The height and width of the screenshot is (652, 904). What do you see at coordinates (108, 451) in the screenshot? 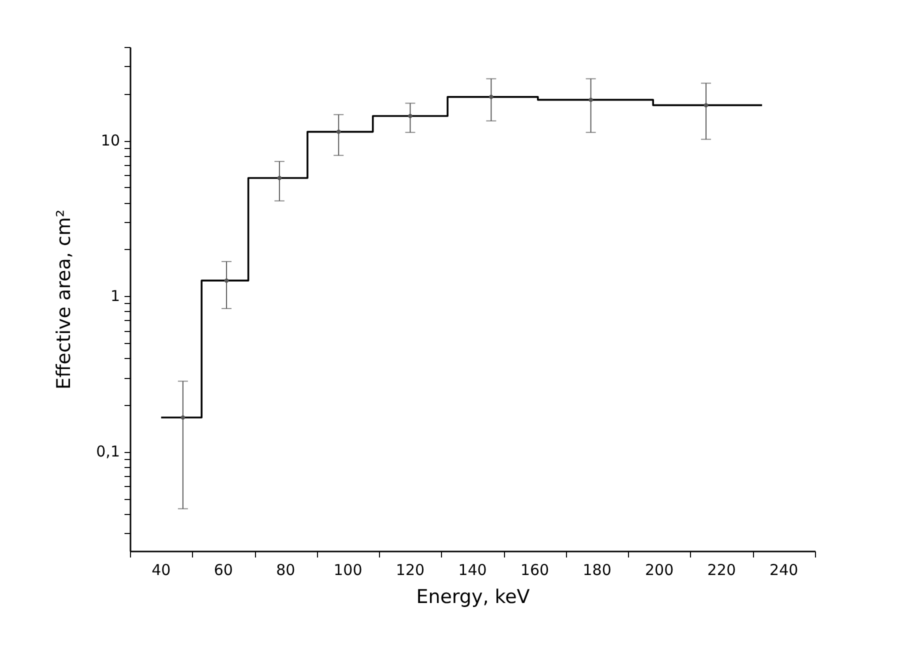
I see `y-tick-label: 0,1` at bounding box center [108, 451].